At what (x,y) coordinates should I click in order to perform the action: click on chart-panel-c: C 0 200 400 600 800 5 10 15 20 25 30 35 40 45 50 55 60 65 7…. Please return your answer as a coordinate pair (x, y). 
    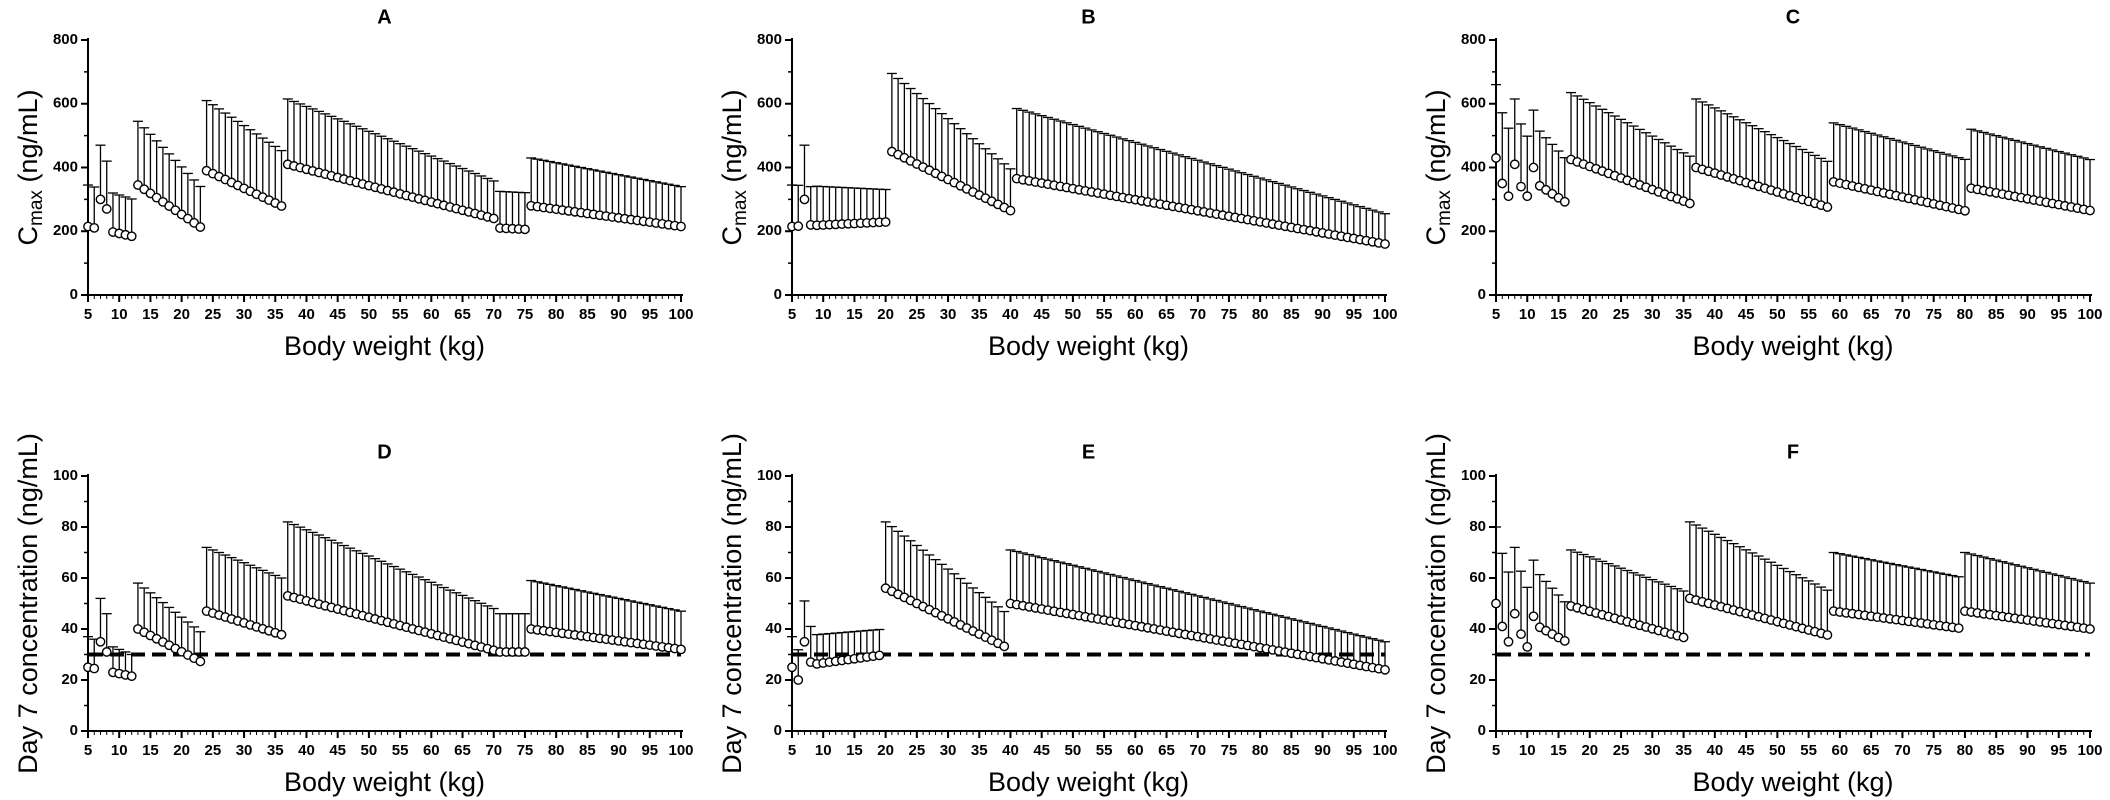
    Looking at the image, I should click on (1761, 183).